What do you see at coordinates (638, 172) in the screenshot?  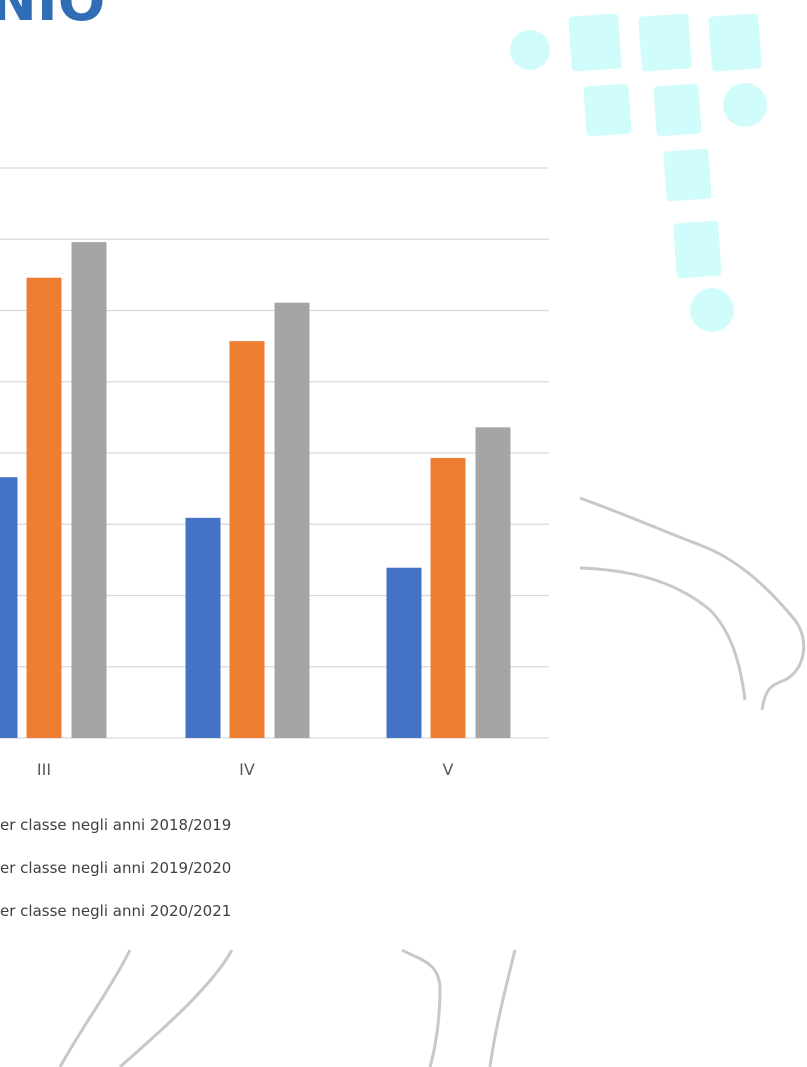 I see `decoration` at bounding box center [638, 172].